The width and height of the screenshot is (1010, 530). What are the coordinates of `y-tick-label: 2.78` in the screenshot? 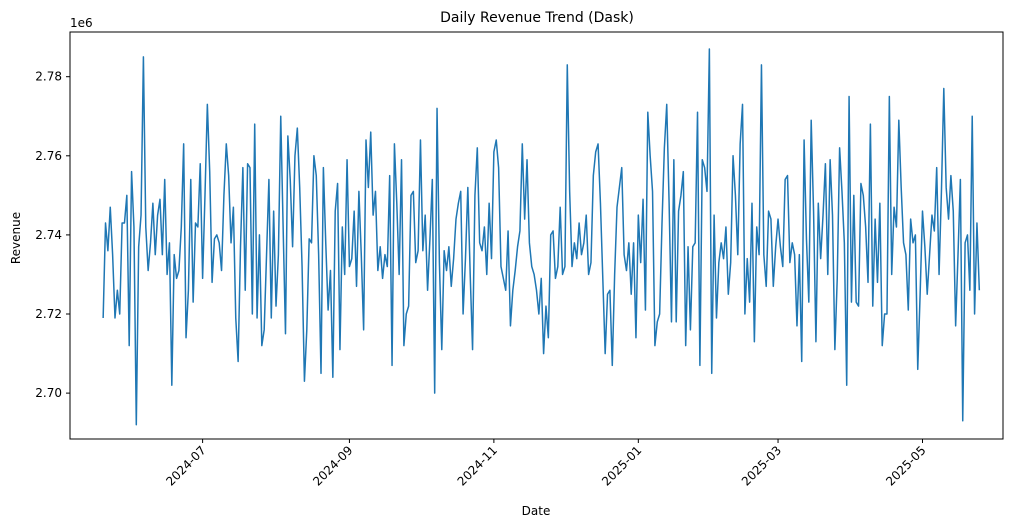 It's located at (48, 77).